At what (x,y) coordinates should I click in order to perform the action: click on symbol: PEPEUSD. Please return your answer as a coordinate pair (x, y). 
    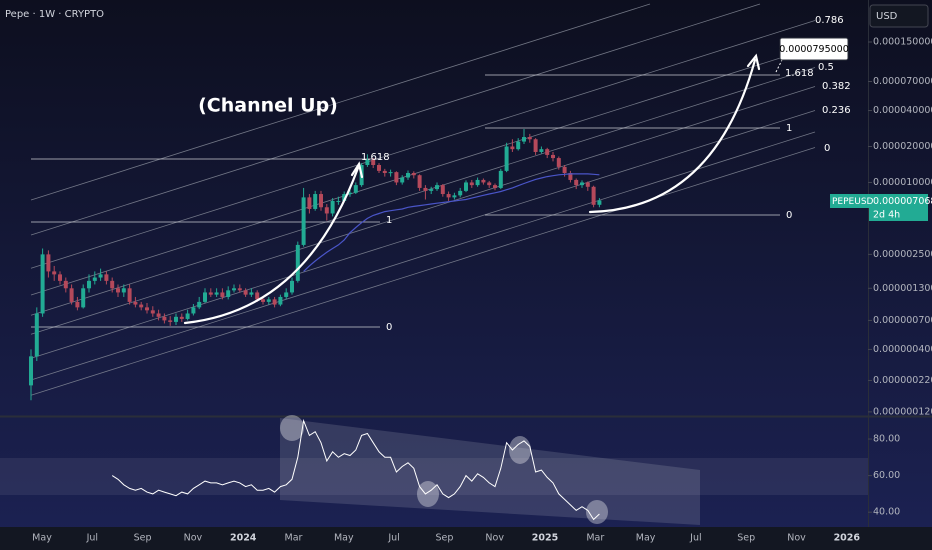
    Looking at the image, I should click on (853, 202).